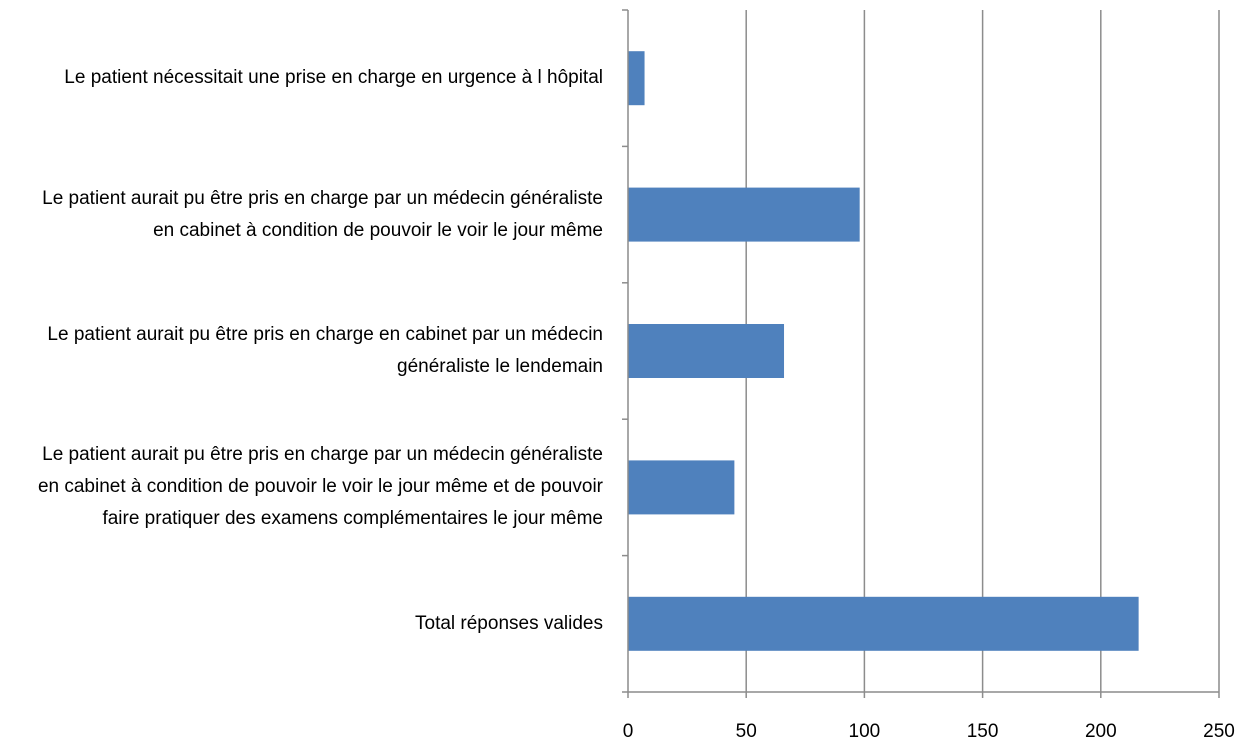  Describe the element at coordinates (983, 731) in the screenshot. I see `x-tick-label: 150` at that location.